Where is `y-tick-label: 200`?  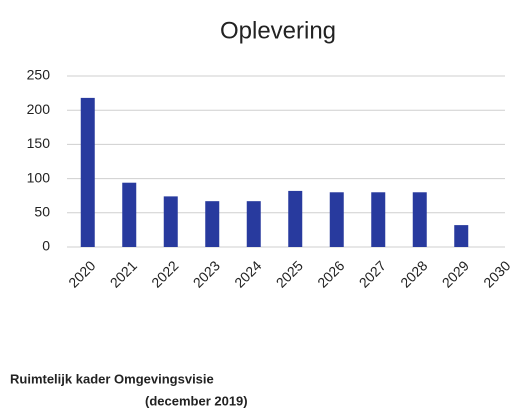 y-tick-label: 200 is located at coordinates (39, 109).